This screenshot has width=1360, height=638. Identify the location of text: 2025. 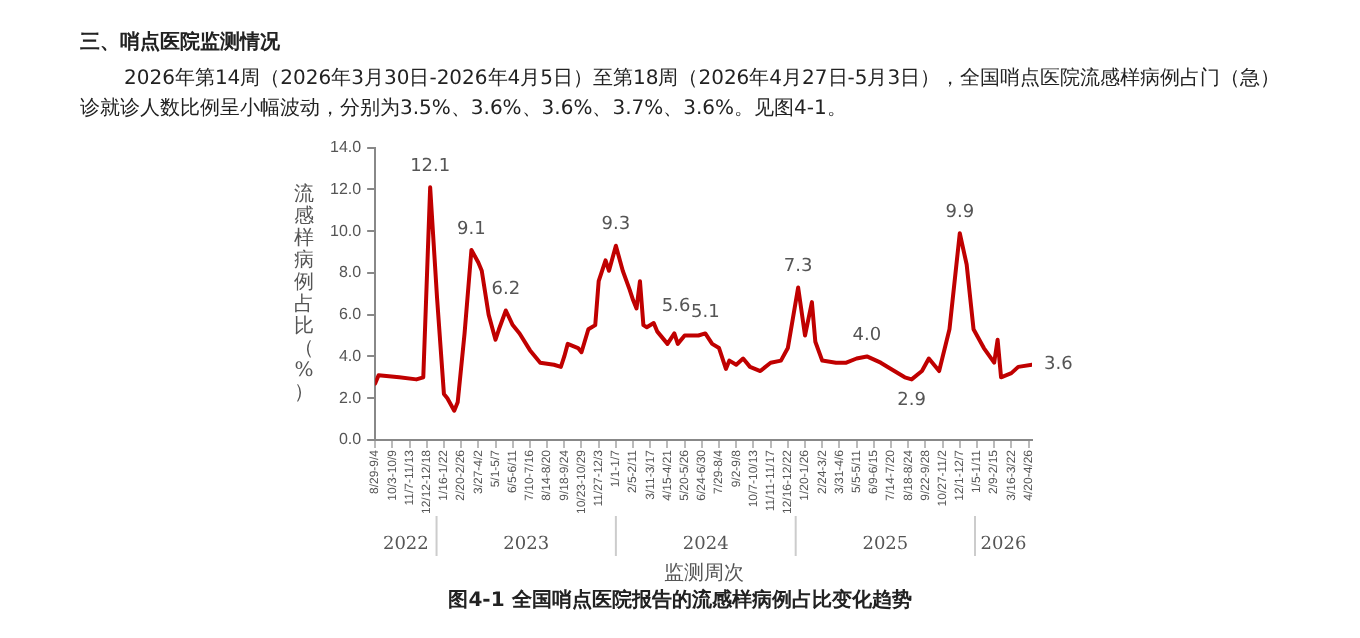
(885, 544).